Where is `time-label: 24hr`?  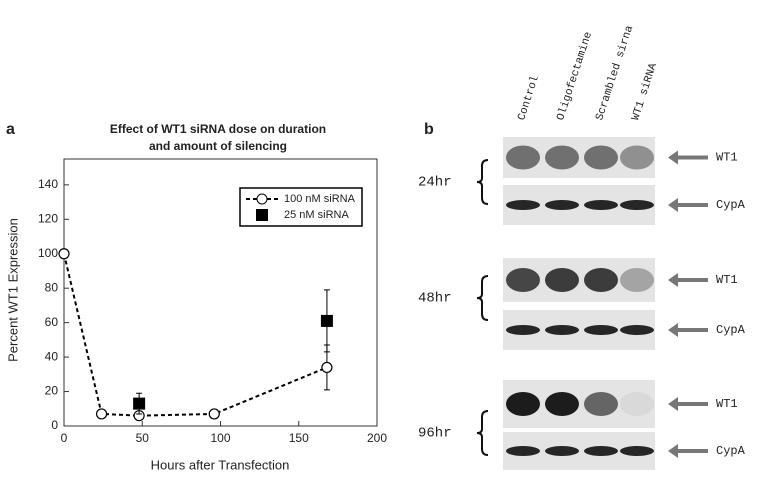
time-label: 24hr is located at coordinates (435, 183).